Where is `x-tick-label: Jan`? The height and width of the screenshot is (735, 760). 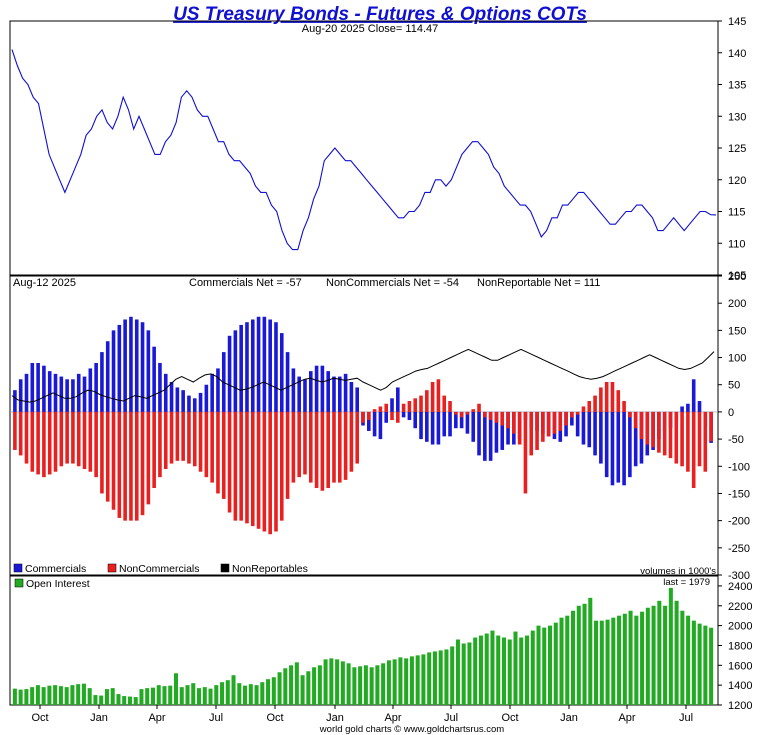 x-tick-label: Jan is located at coordinates (569, 718).